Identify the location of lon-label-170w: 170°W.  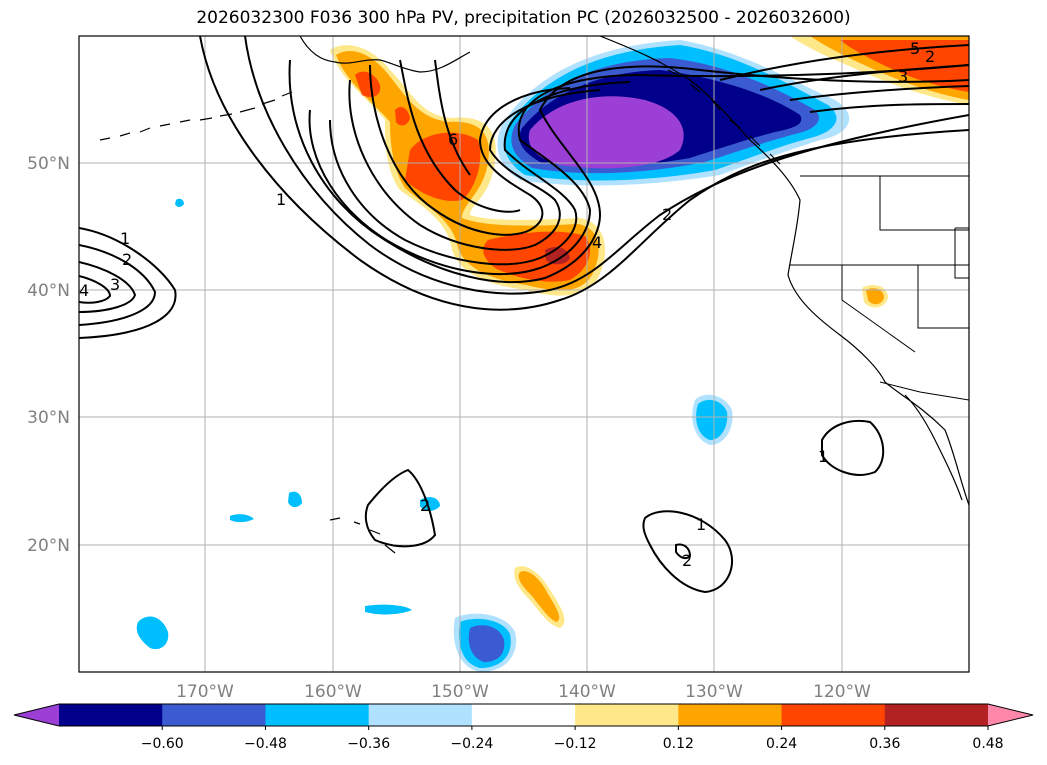
(205, 692).